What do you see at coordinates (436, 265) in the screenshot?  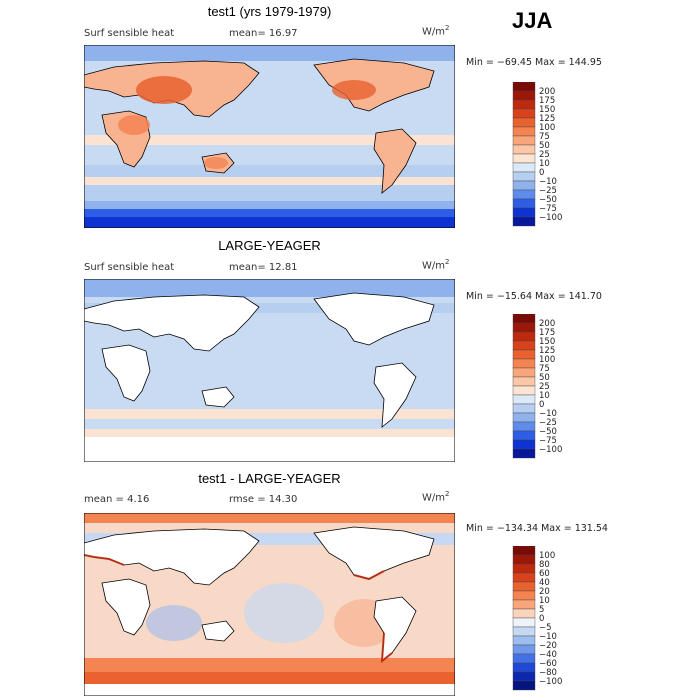 I see `panel-2-units: W/m2` at bounding box center [436, 265].